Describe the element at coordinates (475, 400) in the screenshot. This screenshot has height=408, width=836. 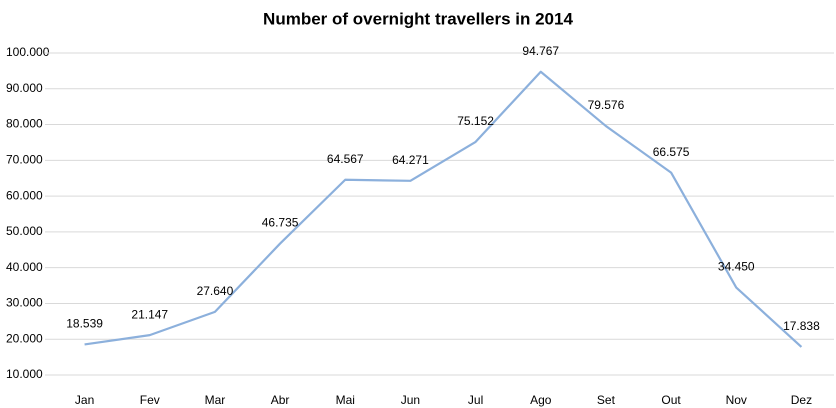
I see `x-tick-label: Jul` at that location.